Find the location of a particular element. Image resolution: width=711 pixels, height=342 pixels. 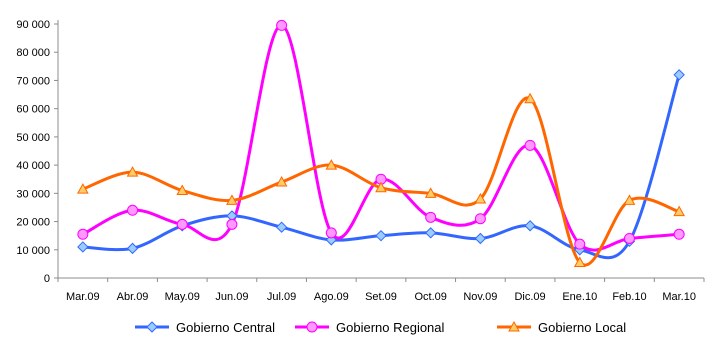

x-tick-label: Dic.09 is located at coordinates (529, 297).